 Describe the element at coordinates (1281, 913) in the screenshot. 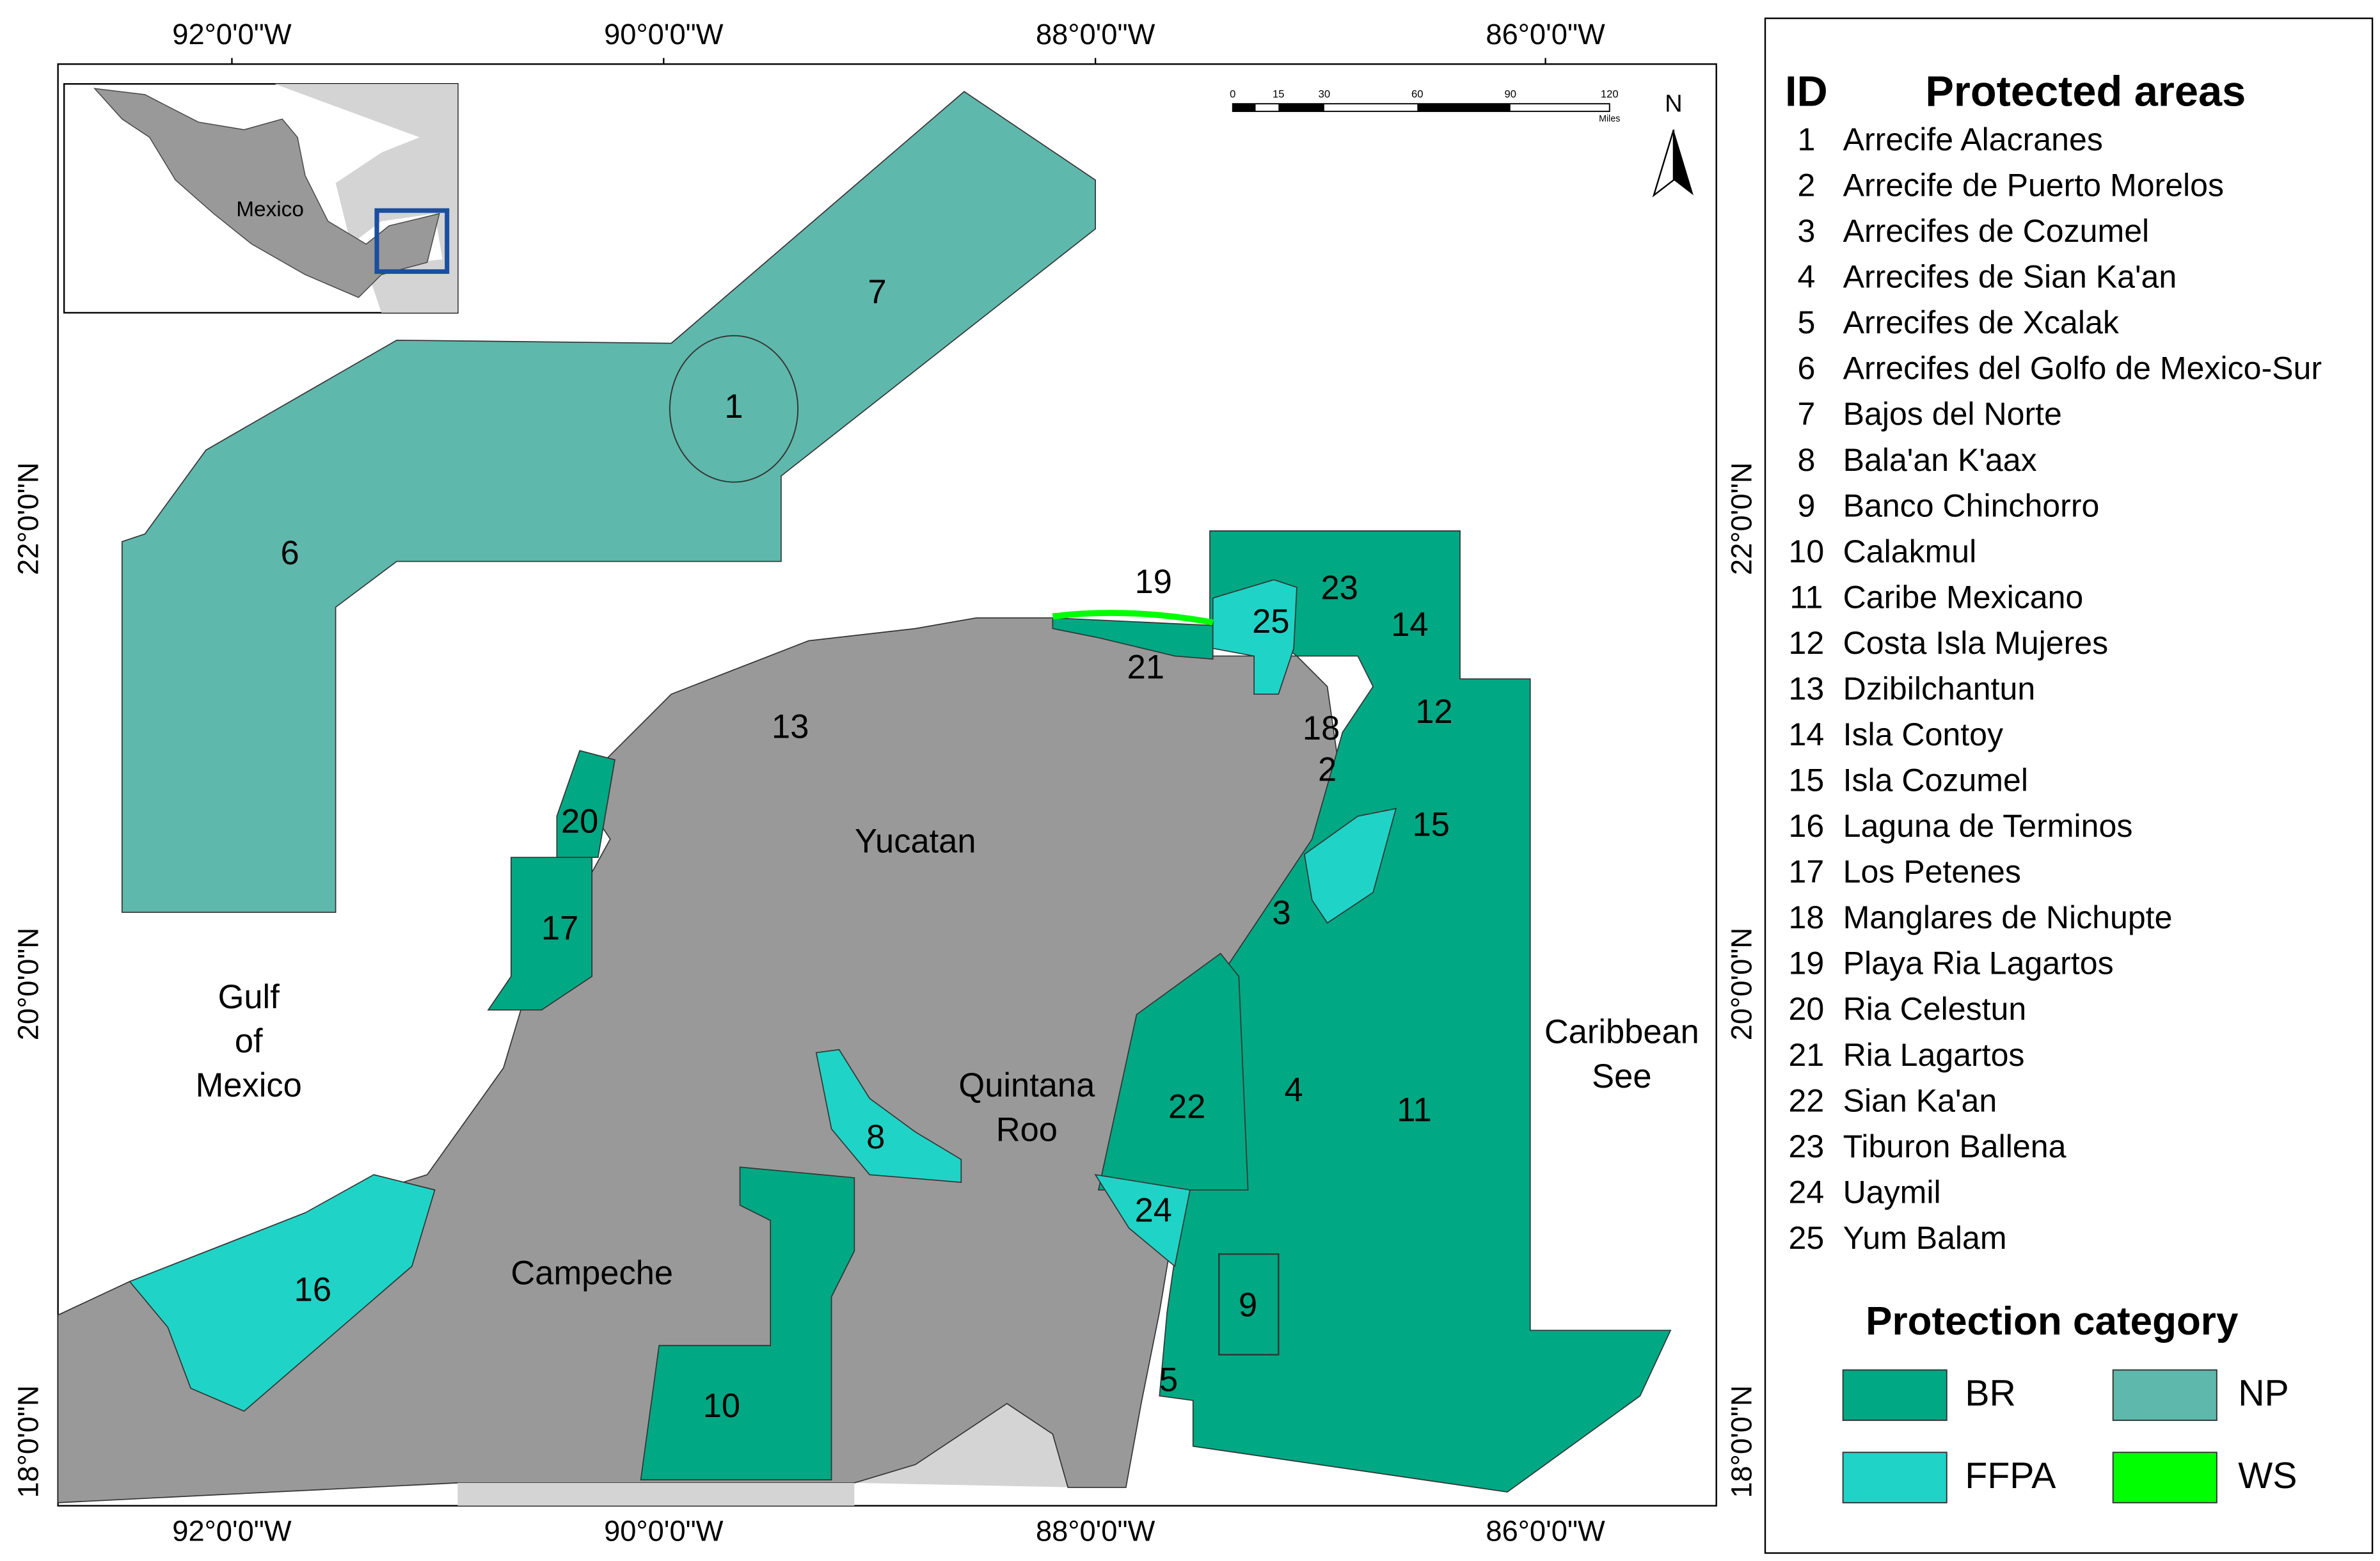

I see `area-label: 3` at that location.